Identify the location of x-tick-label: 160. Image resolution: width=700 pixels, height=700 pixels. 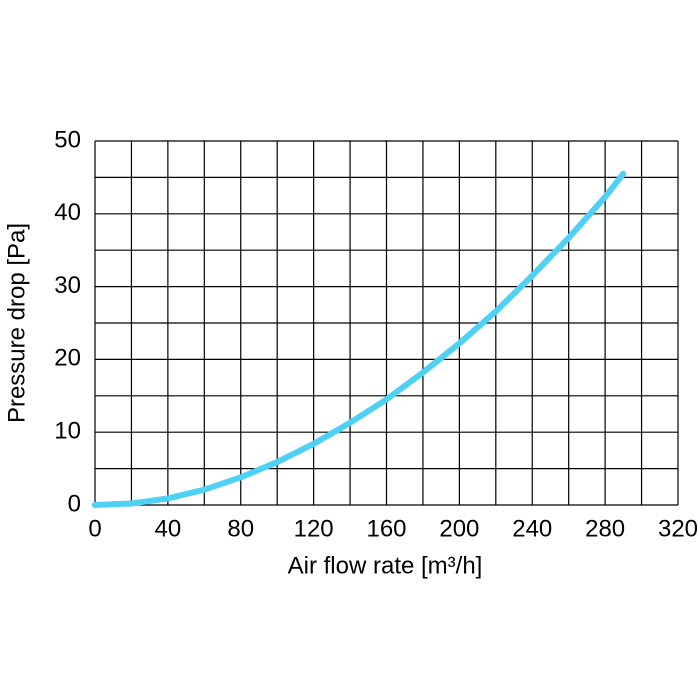
(386, 528).